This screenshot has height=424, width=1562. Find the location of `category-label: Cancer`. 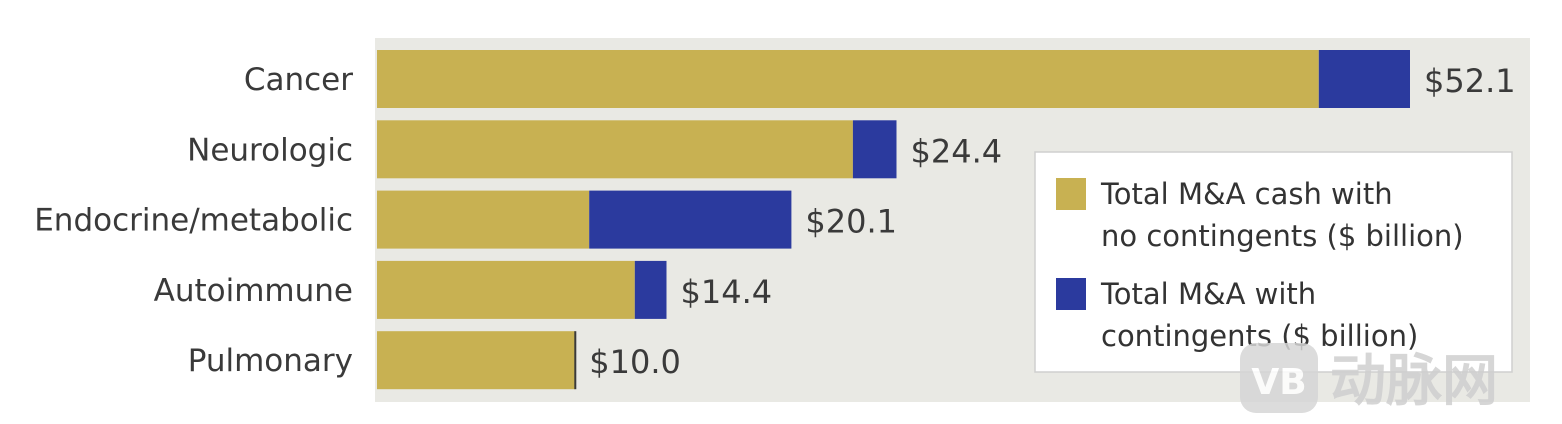

category-label: Cancer is located at coordinates (298, 80).